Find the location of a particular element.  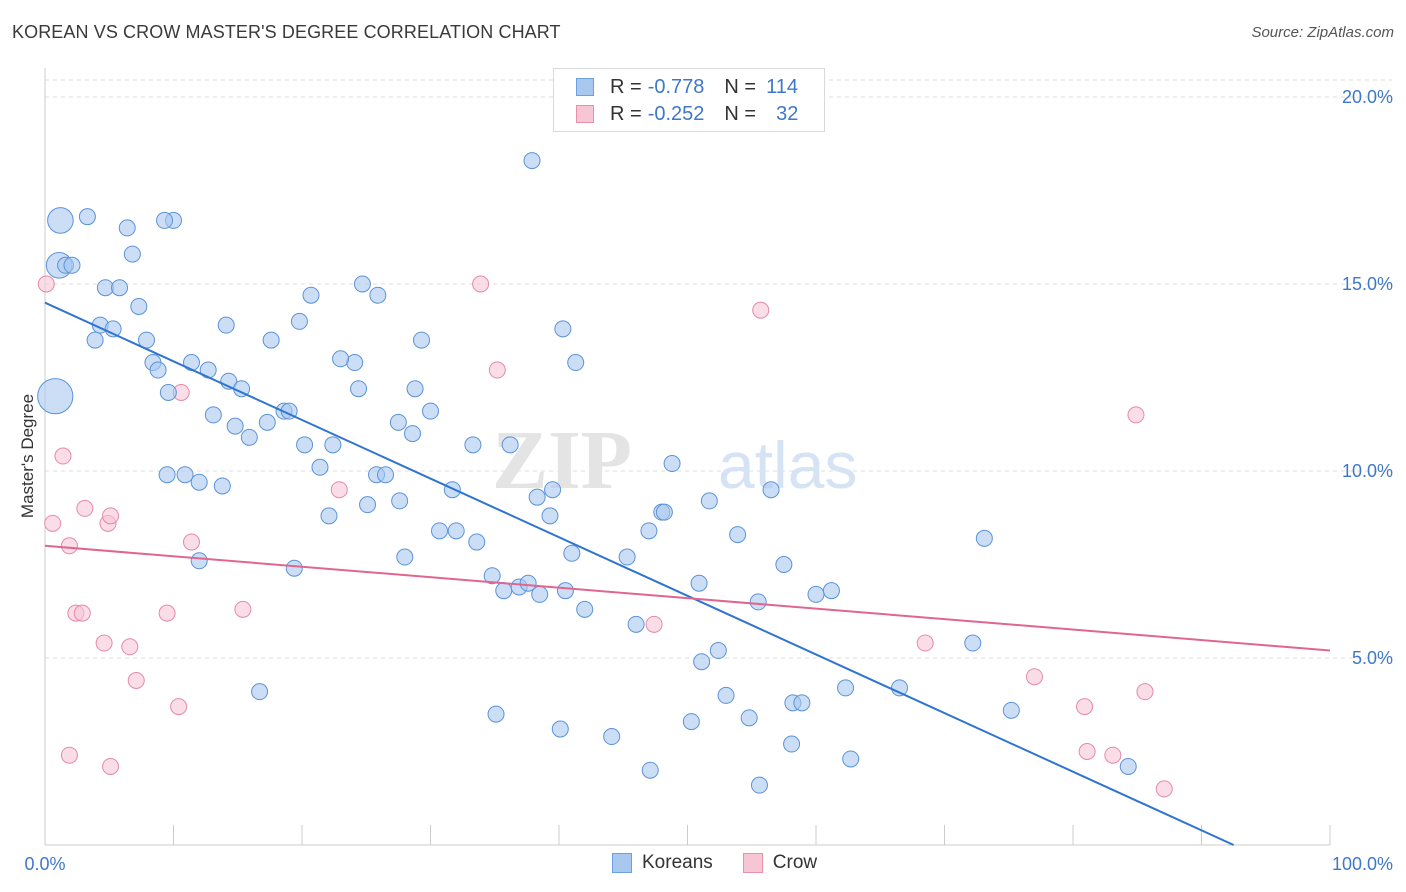

koreans-legend-swatch is located at coordinates (622, 863).